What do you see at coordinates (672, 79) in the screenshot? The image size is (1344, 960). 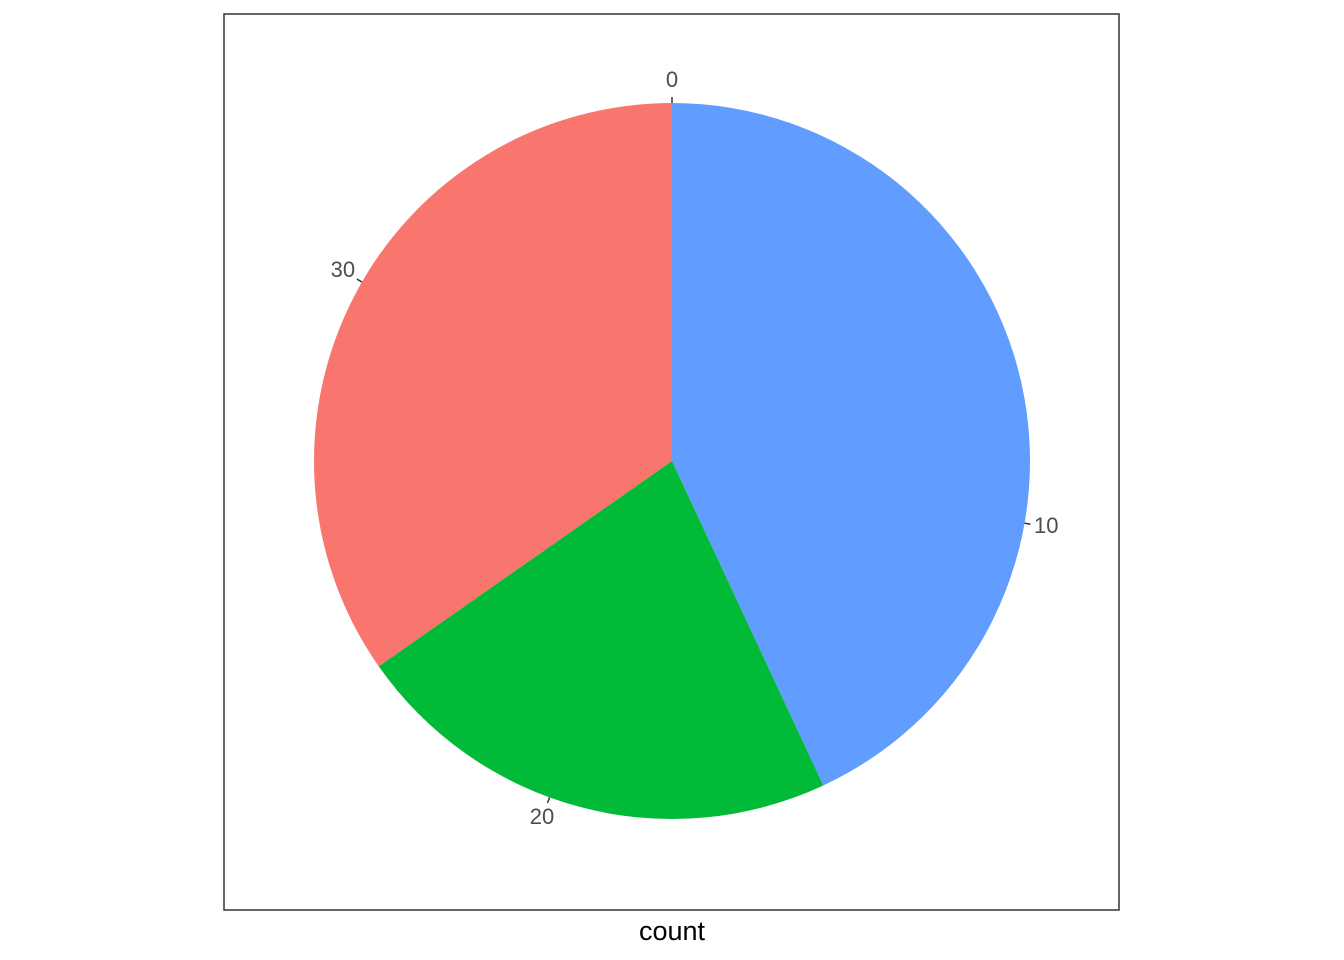 I see `axis-tick-label: 0` at bounding box center [672, 79].